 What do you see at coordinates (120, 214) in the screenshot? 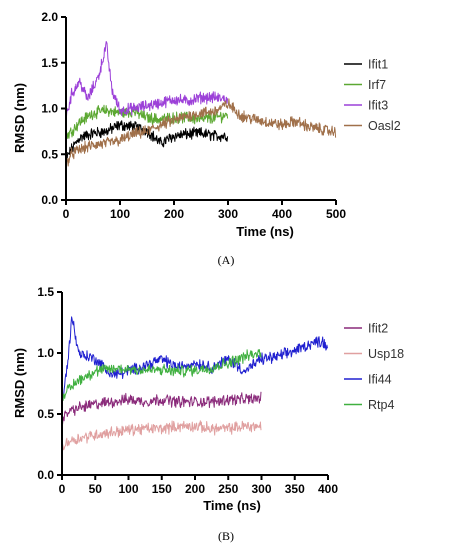
I see `panel-a-xtick-label: 100` at bounding box center [120, 214].